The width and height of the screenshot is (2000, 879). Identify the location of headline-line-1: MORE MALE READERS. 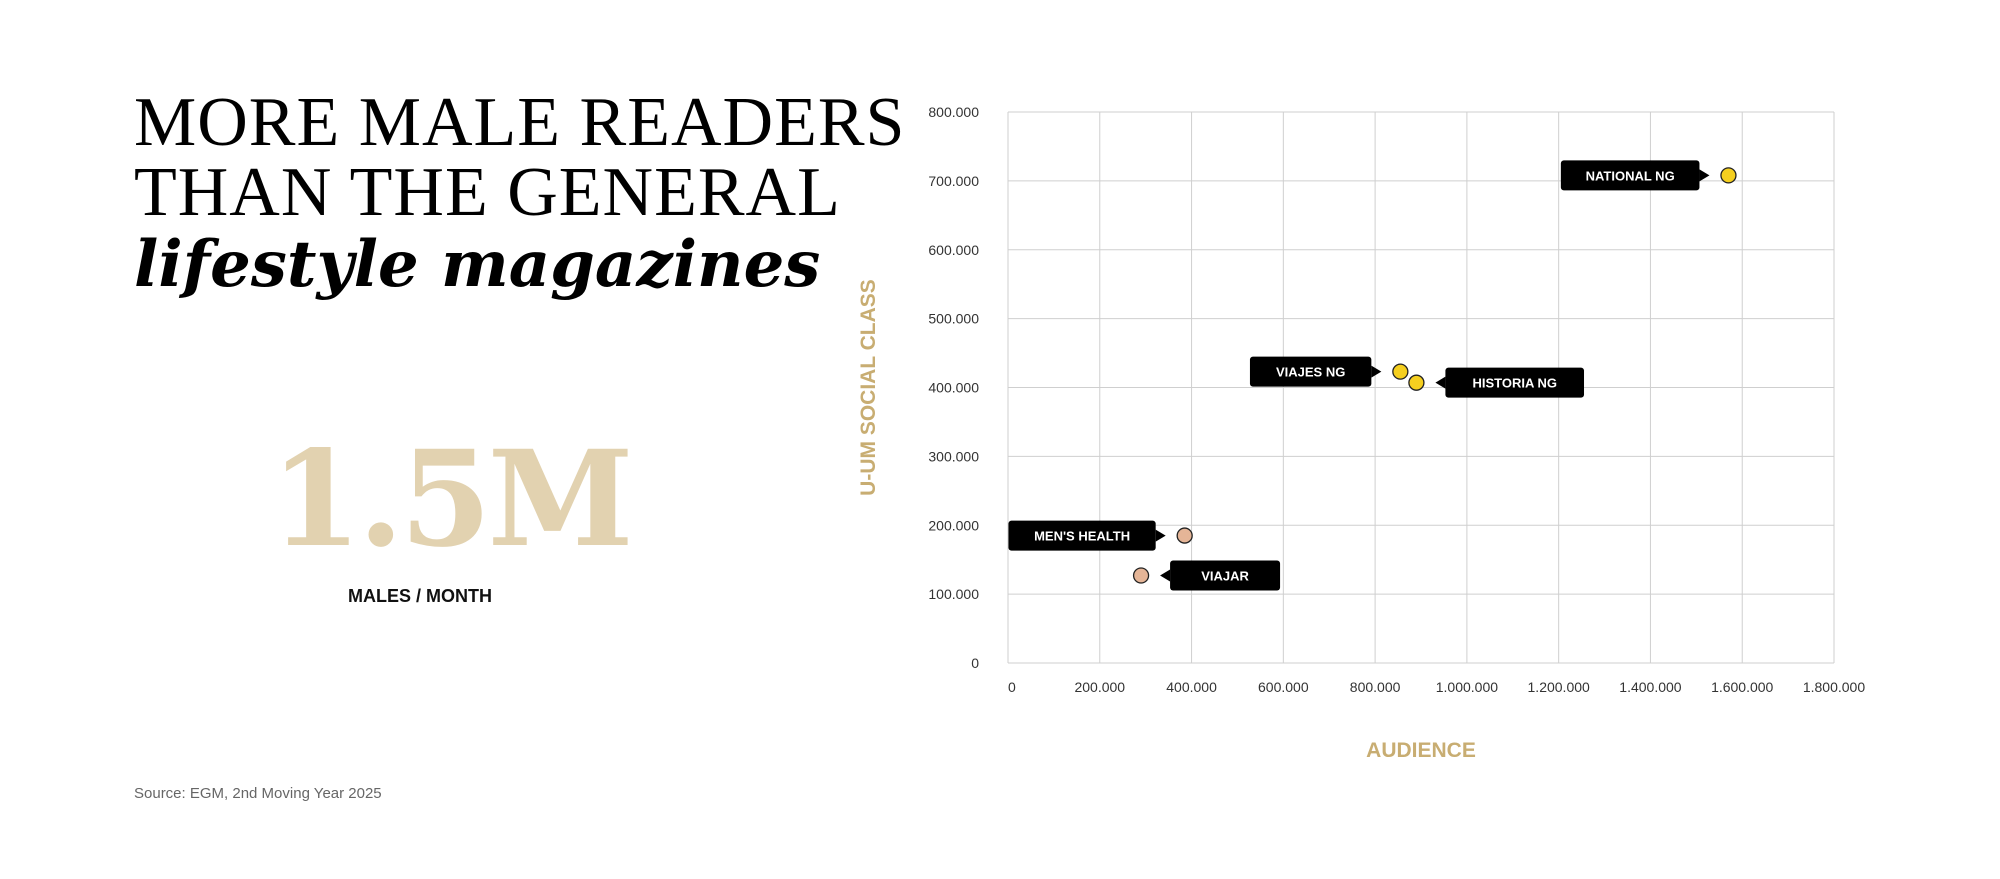
(520, 122).